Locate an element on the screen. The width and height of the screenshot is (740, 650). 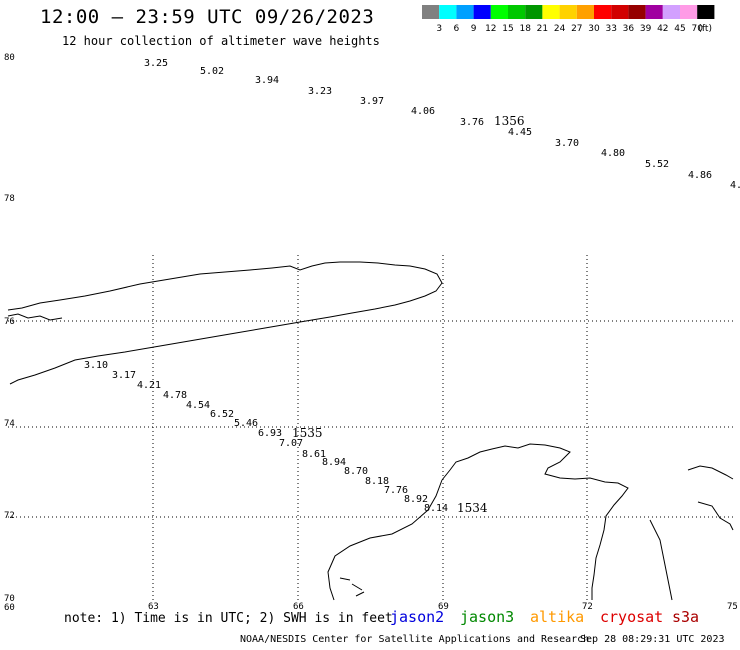
lat-label-72: 72 is located at coordinates (9, 516).